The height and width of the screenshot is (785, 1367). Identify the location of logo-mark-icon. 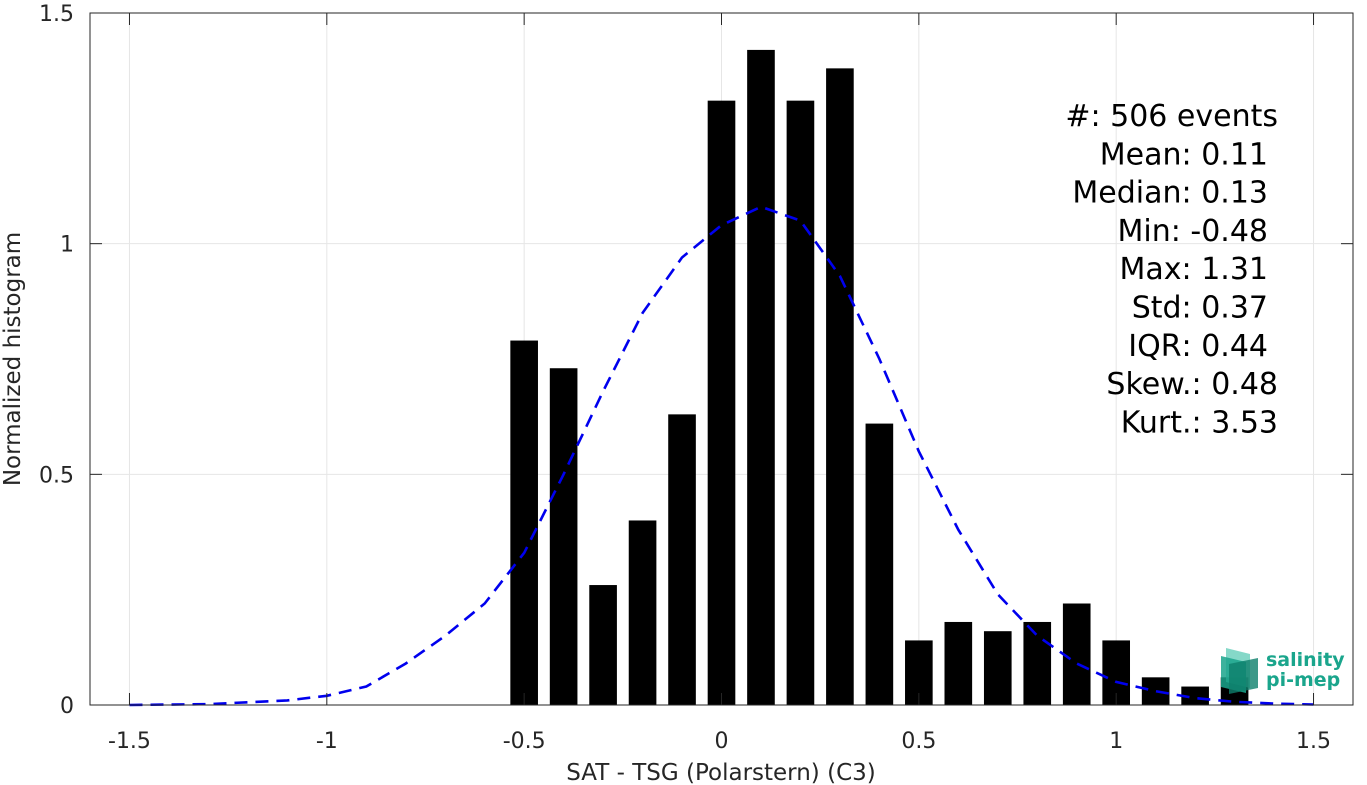
(1239, 671).